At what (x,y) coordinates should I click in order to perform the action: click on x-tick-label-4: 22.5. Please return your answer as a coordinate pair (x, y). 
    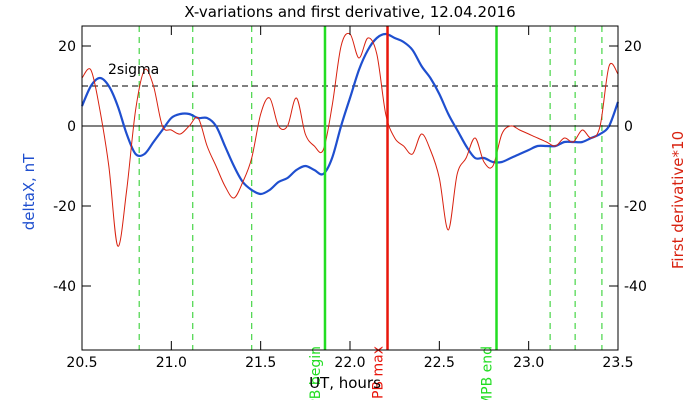
    Looking at the image, I should click on (439, 363).